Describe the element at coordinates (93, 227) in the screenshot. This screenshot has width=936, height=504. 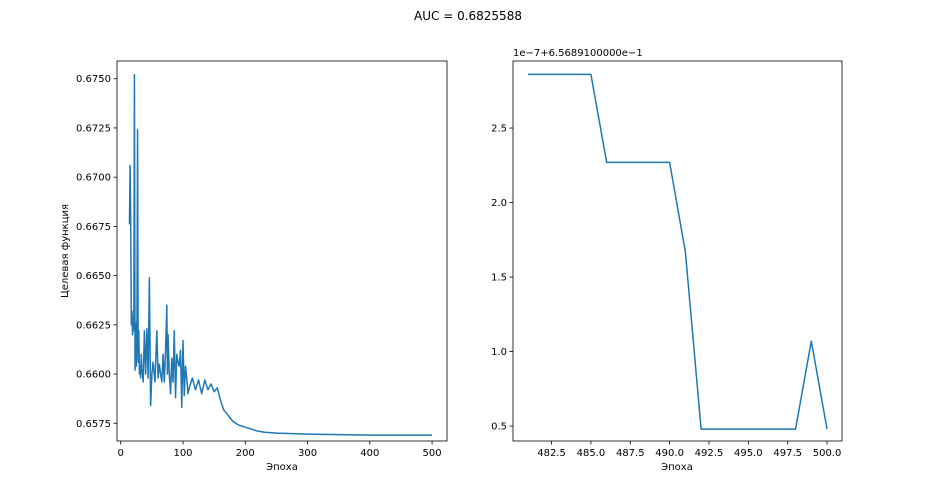
I see `left-plot-y-tick-label: 0.6675` at that location.